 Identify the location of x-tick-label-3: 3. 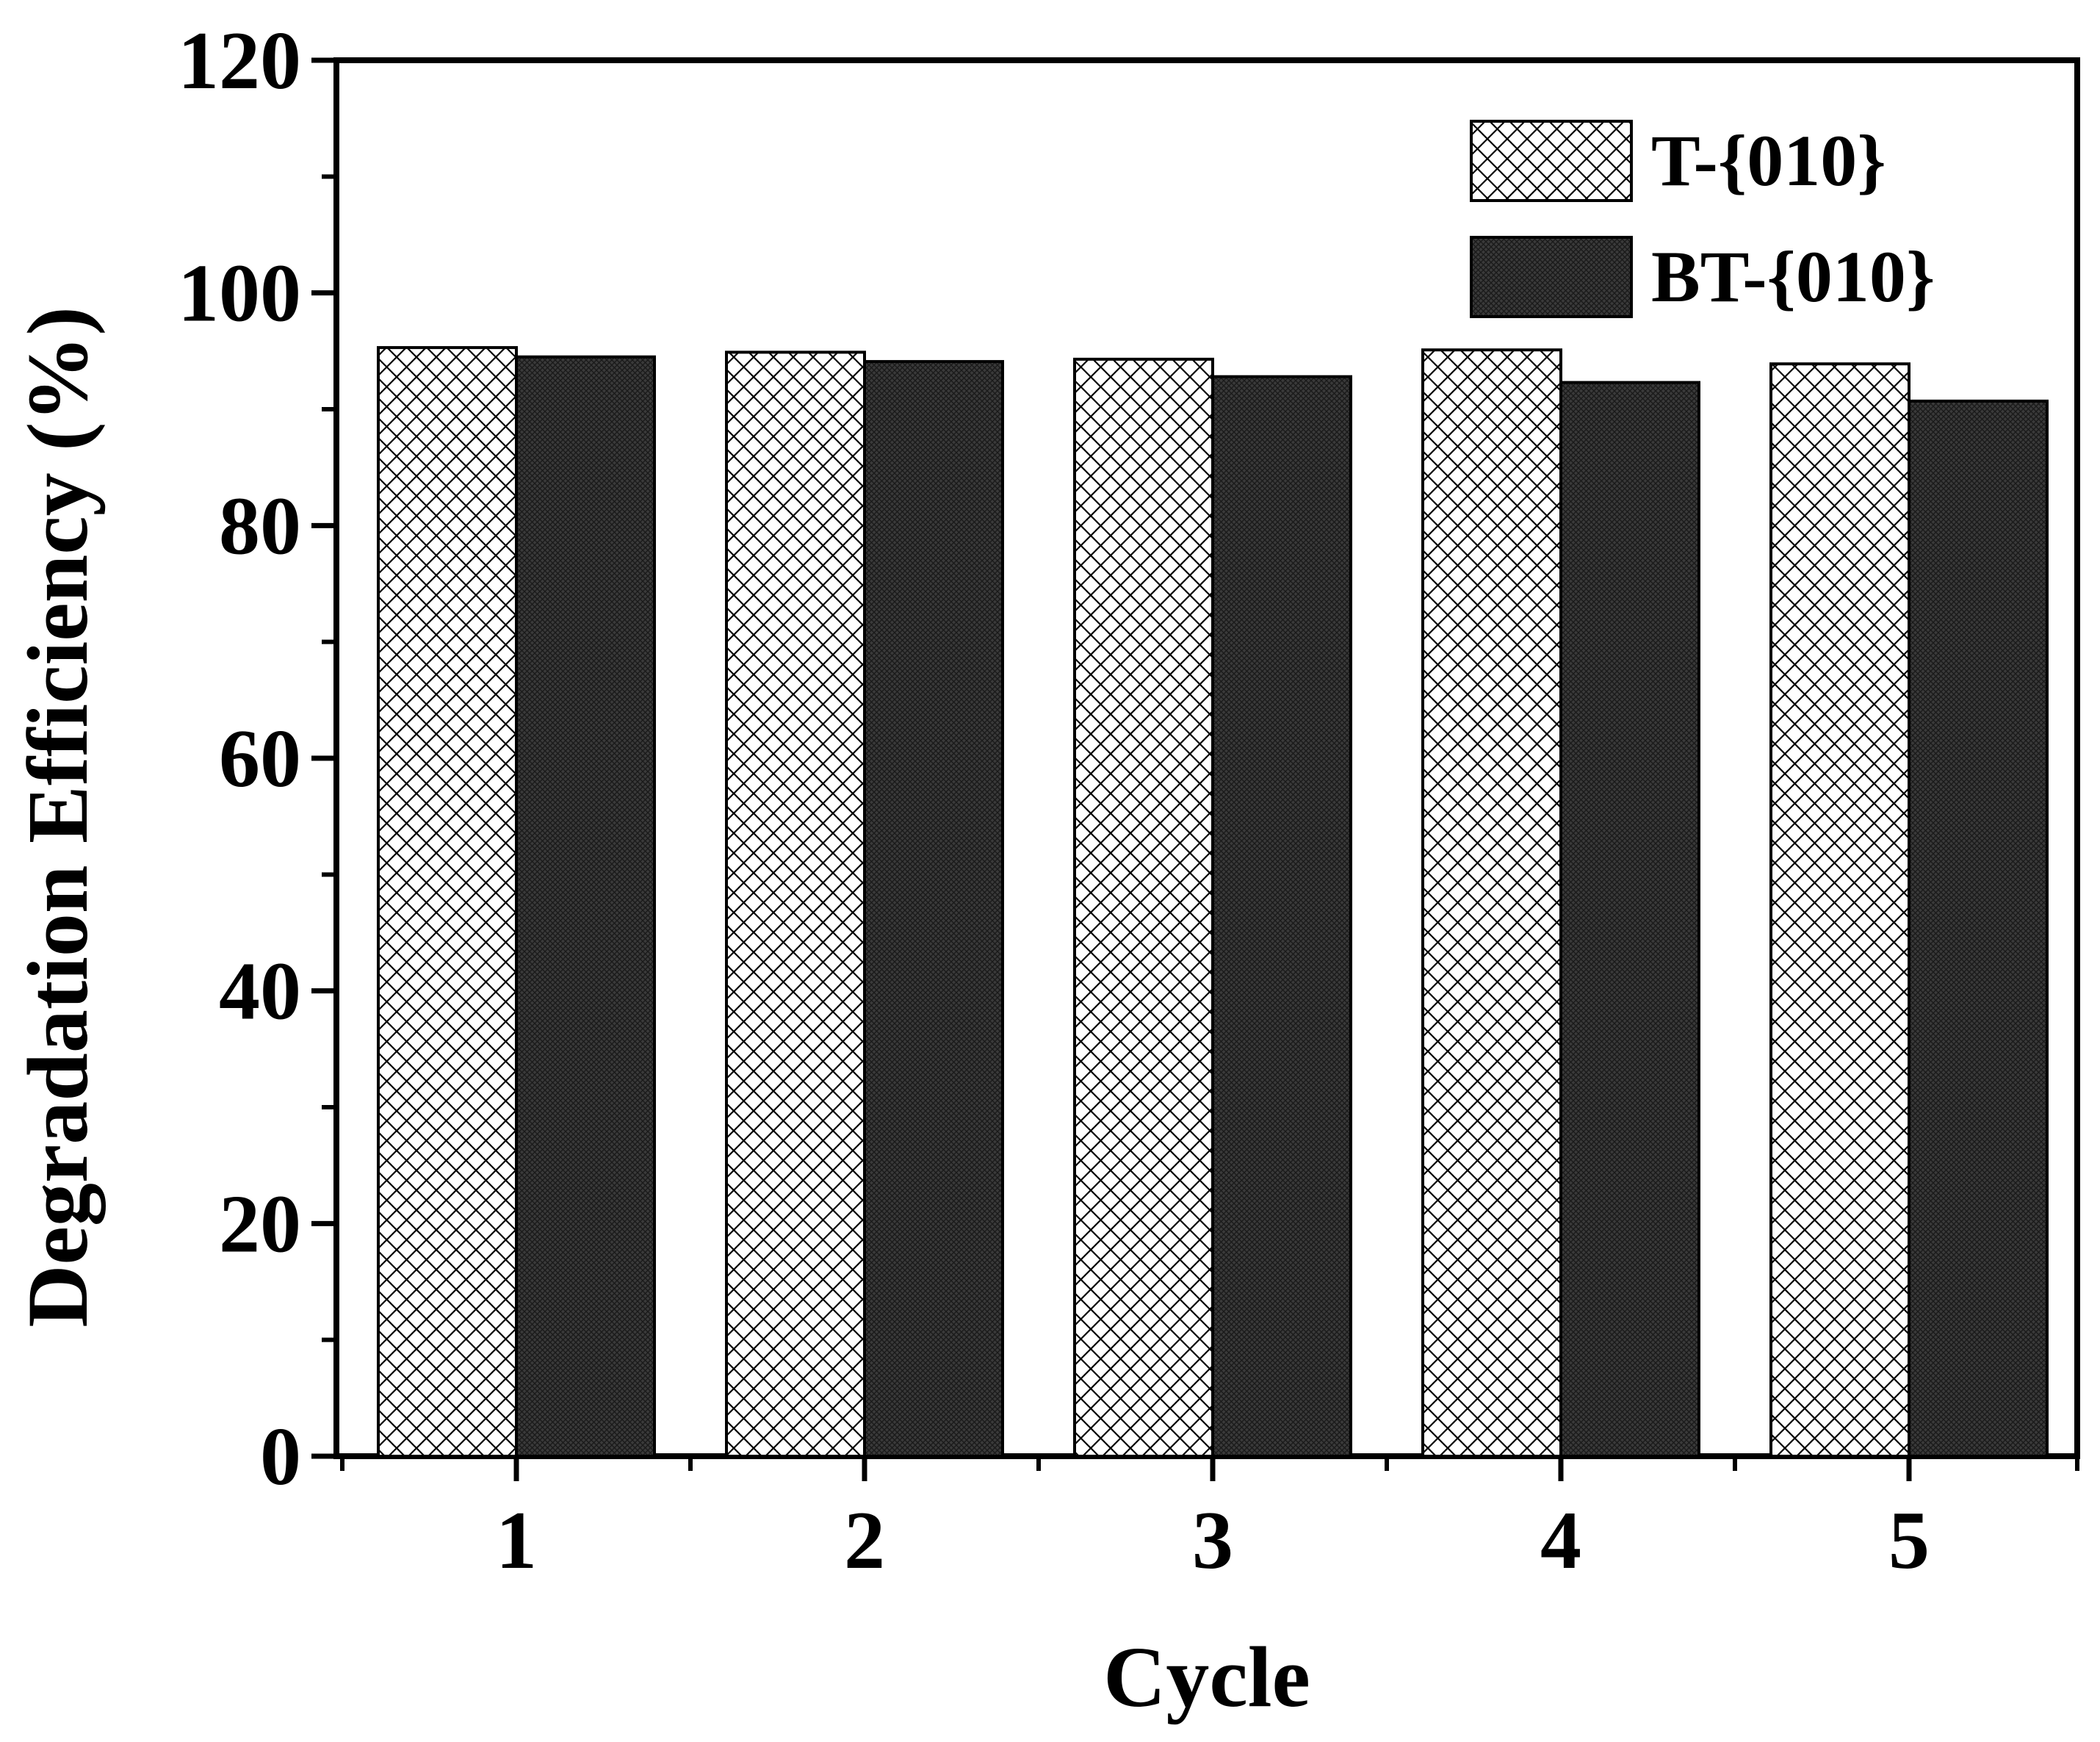
(1212, 1540).